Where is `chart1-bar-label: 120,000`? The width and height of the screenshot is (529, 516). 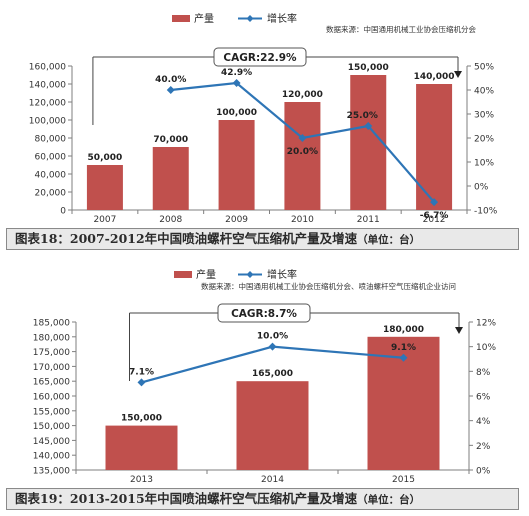 chart1-bar-label: 120,000 is located at coordinates (302, 95).